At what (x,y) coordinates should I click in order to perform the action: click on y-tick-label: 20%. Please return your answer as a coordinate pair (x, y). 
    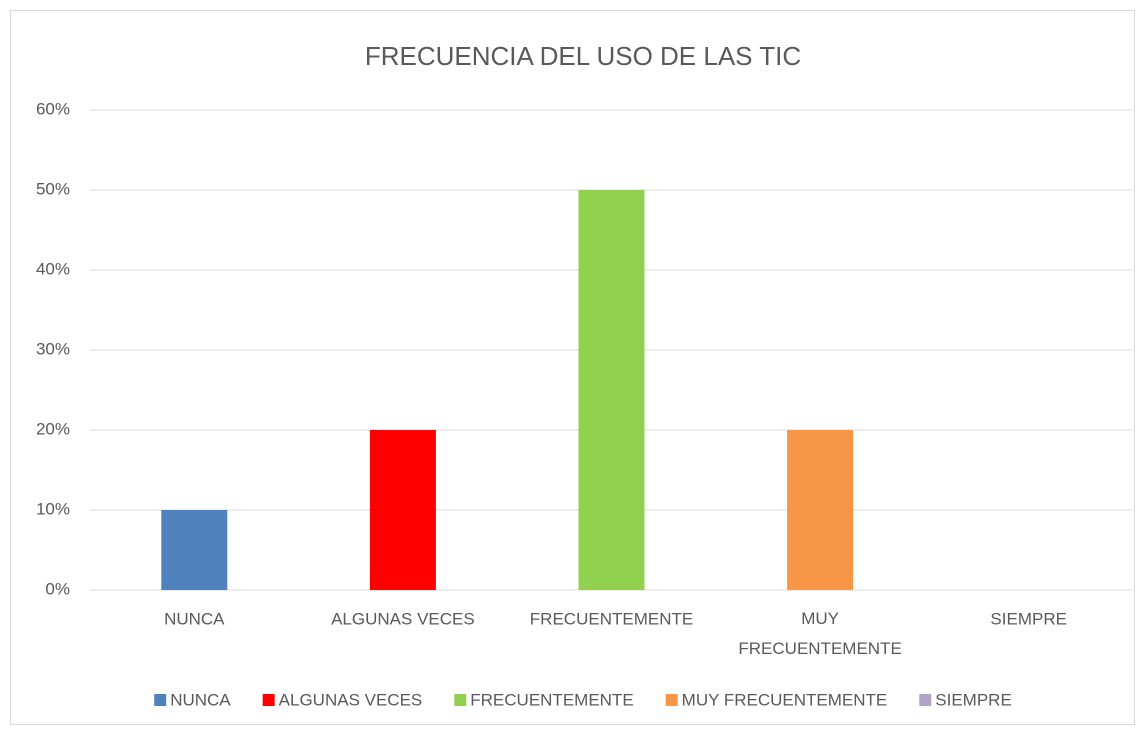
    Looking at the image, I should click on (53, 428).